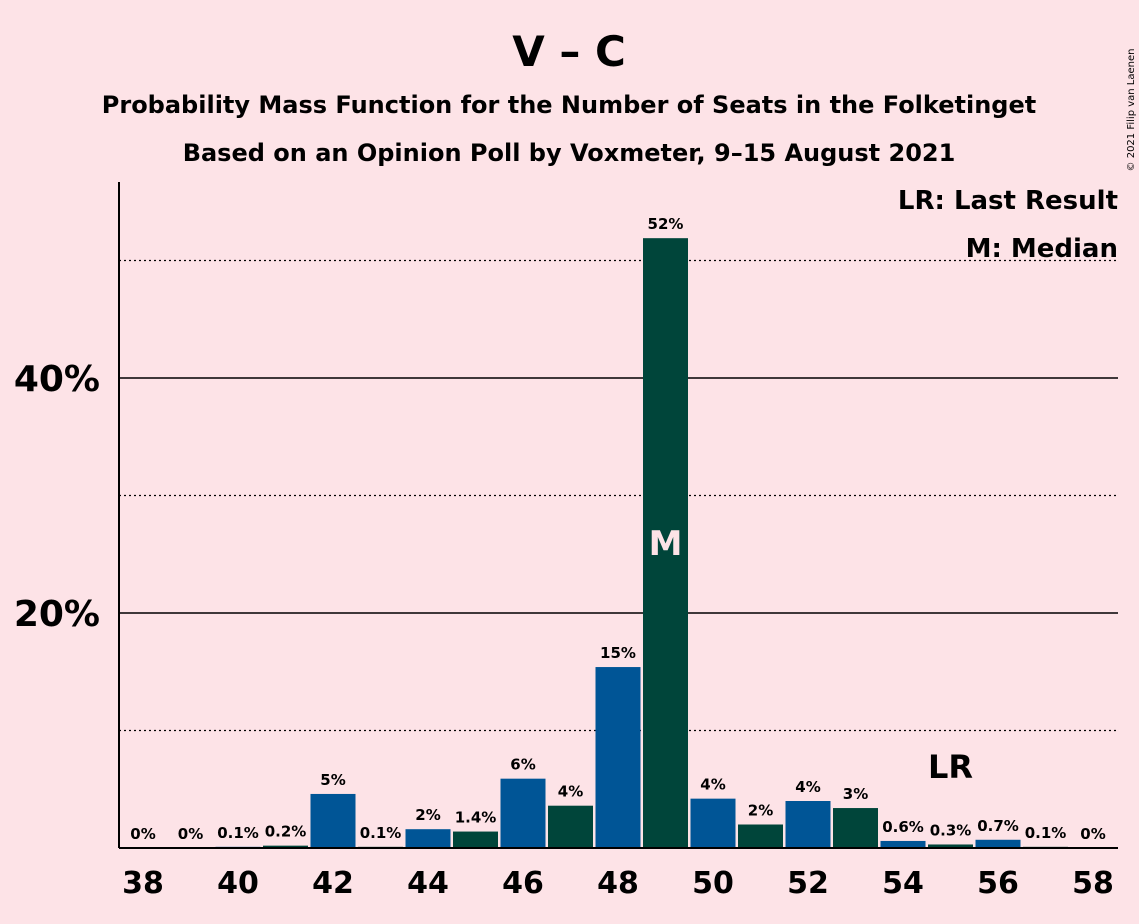 The height and width of the screenshot is (924, 1139). Describe the element at coordinates (951, 830) in the screenshot. I see `value-label-seat-55: 0.3%` at that location.